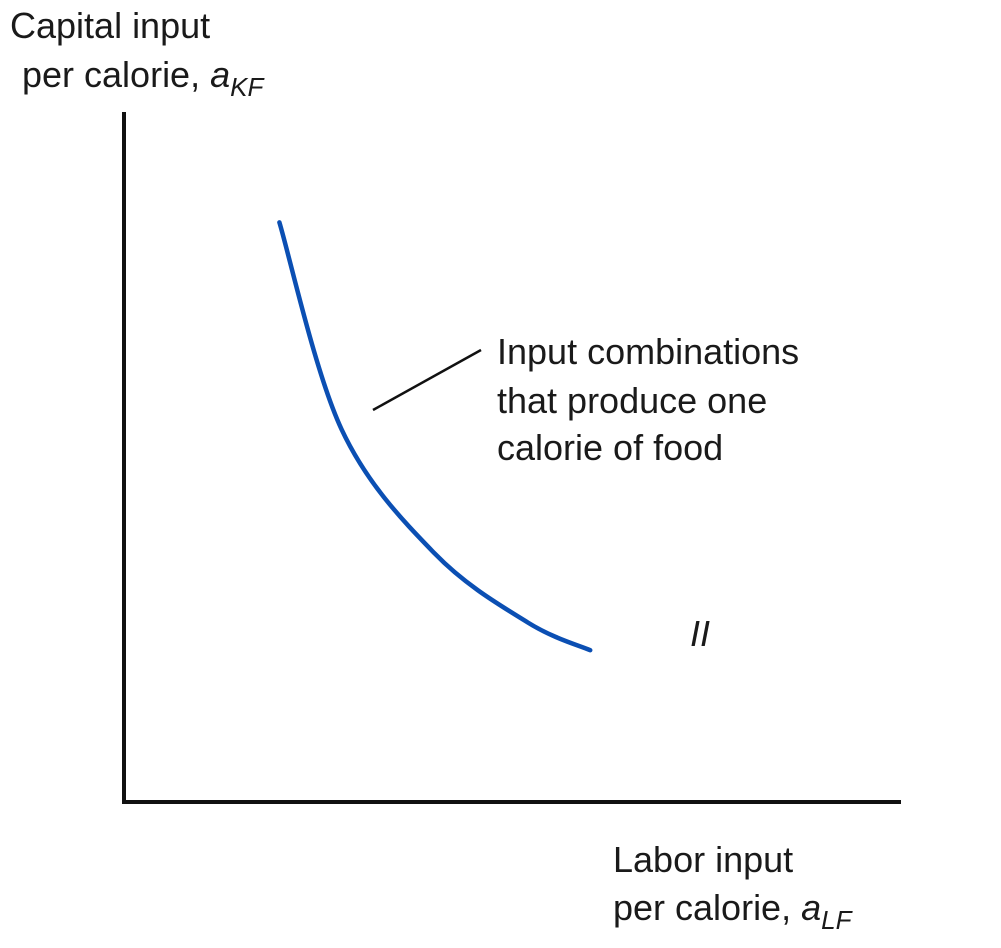 The height and width of the screenshot is (948, 1001). I want to click on curve-label: II, so click(700, 633).